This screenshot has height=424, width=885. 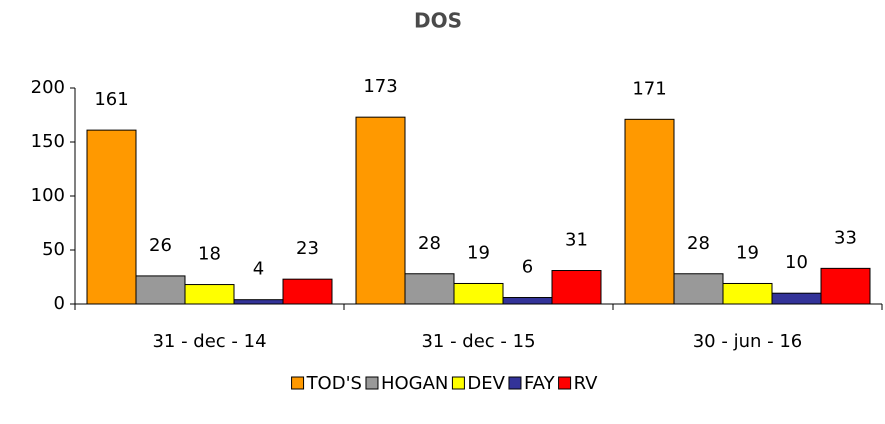 What do you see at coordinates (334, 383) in the screenshot?
I see `legend-label: TOD'S` at bounding box center [334, 383].